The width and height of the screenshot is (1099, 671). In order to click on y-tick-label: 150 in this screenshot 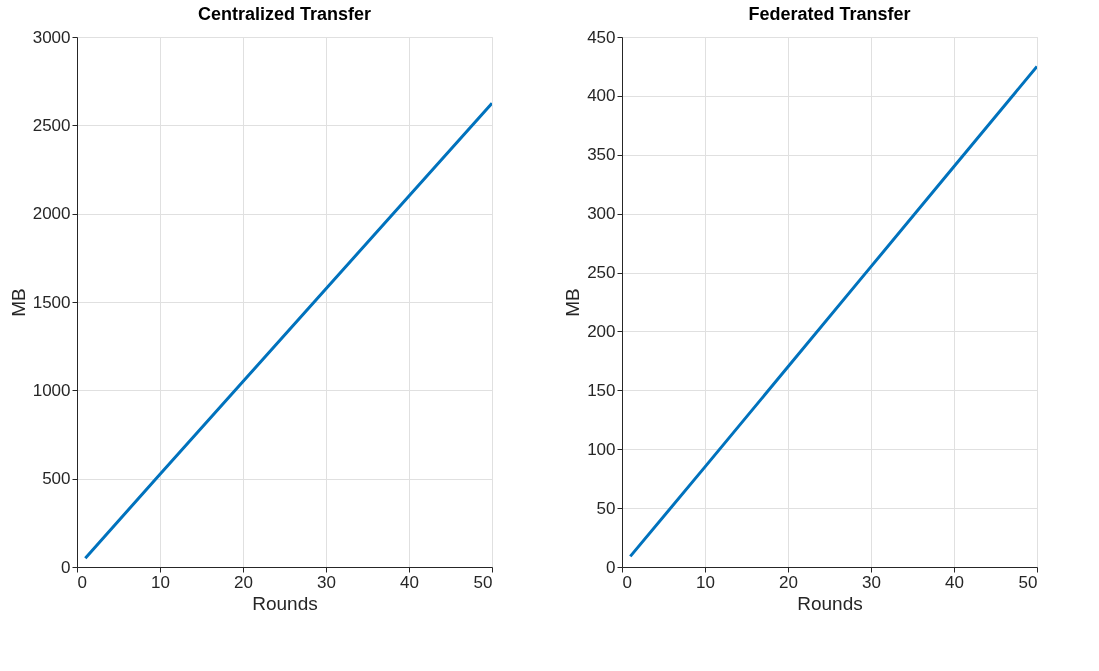, I will do `click(601, 390)`.